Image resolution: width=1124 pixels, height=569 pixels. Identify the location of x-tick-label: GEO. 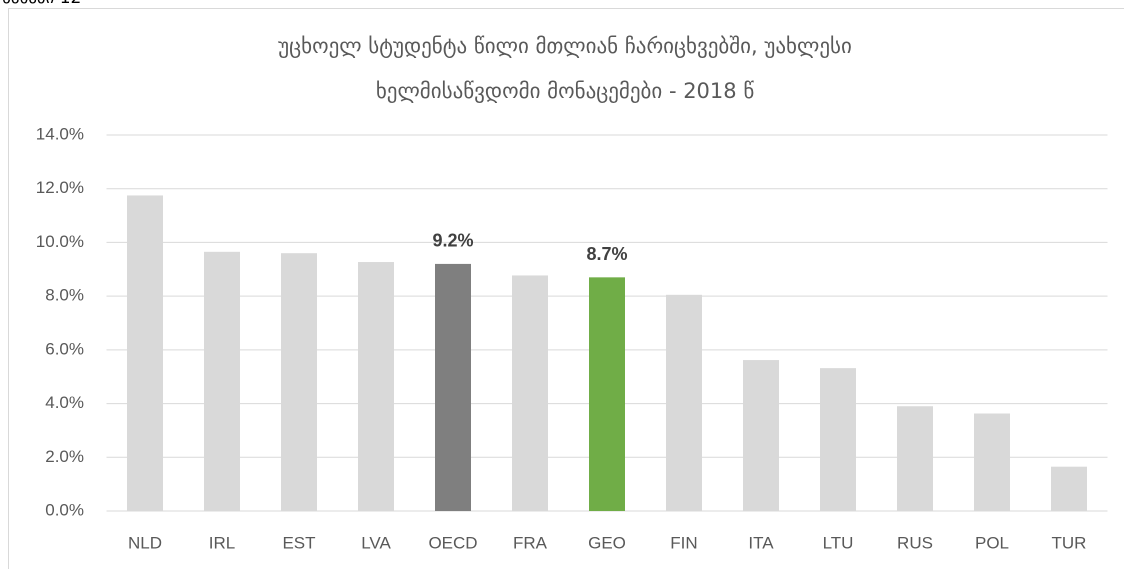
(607, 542).